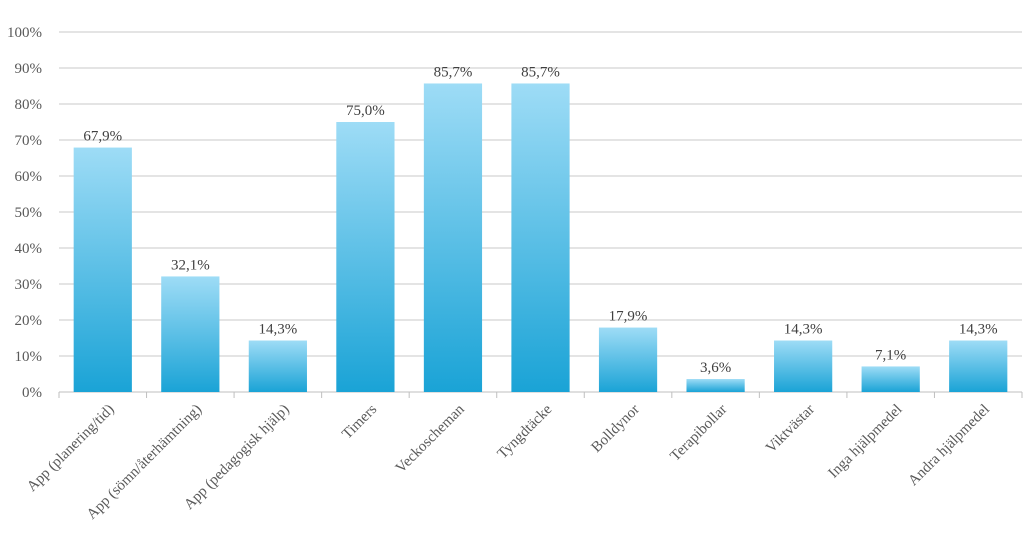  Describe the element at coordinates (866, 442) in the screenshot. I see `category-label: Inga hjälpmedel` at that location.